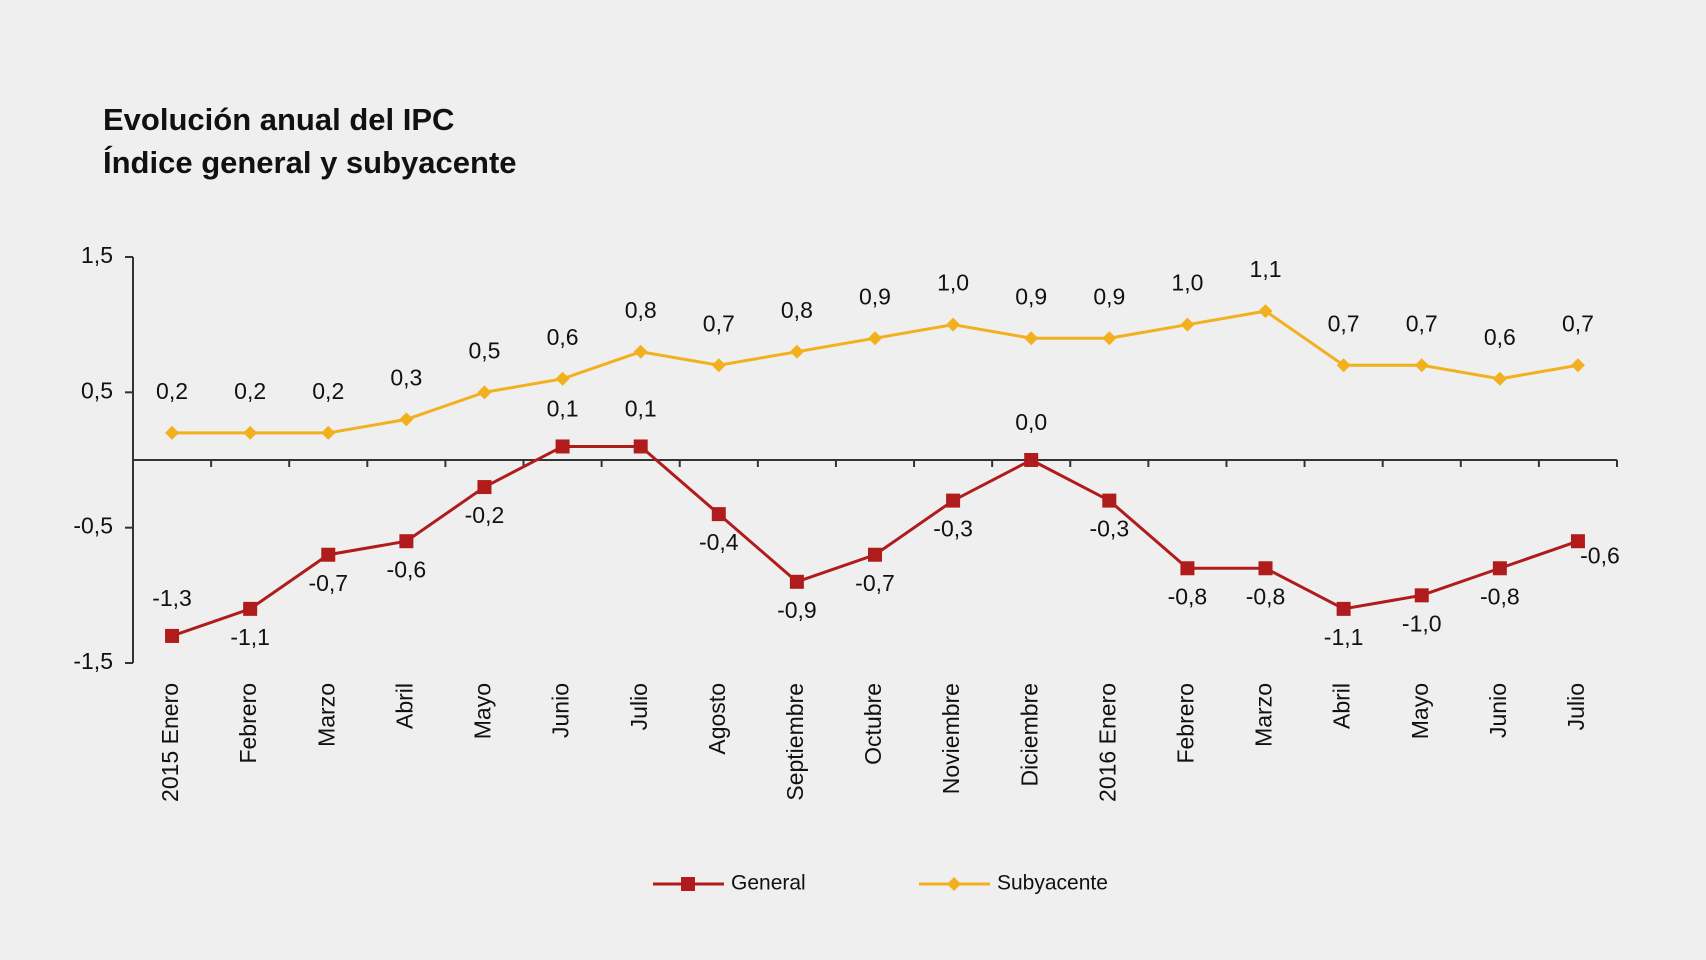  What do you see at coordinates (172, 598) in the screenshot?
I see `data-label: -1,3` at bounding box center [172, 598].